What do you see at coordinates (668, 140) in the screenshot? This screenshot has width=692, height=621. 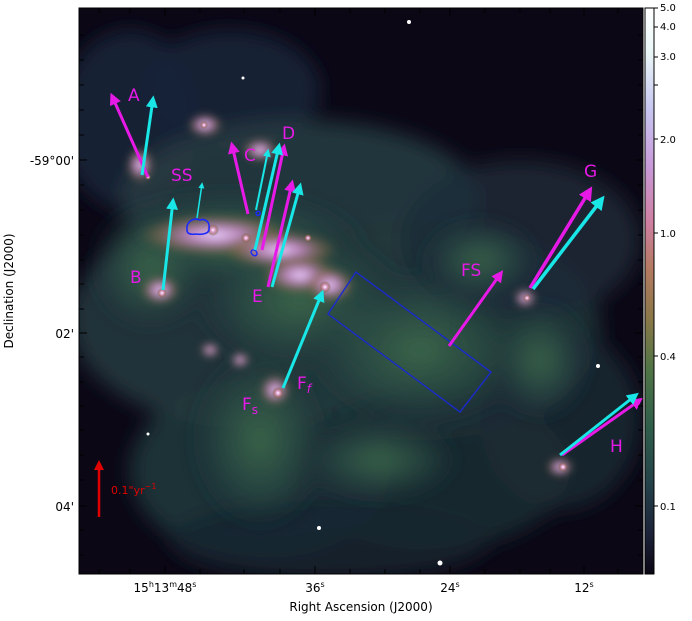 I see `colorbar-tick: 2.0` at bounding box center [668, 140].